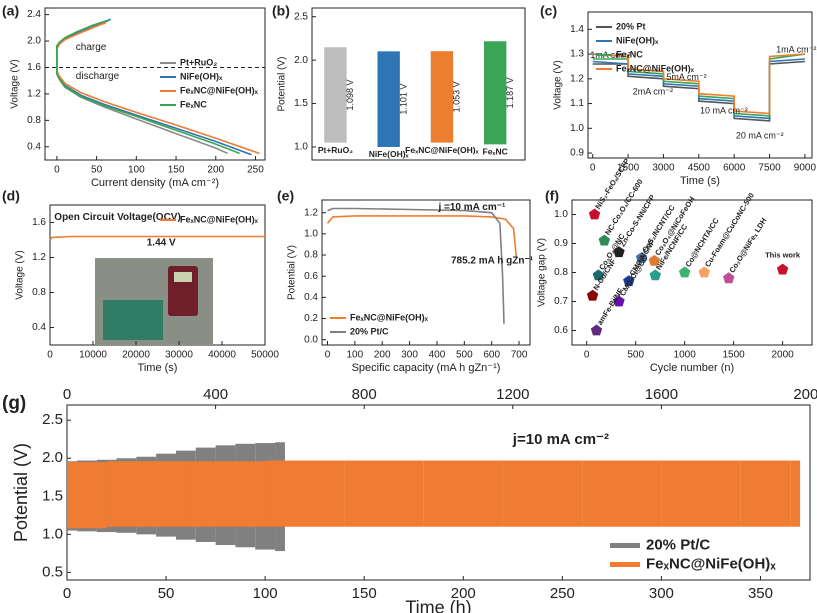 This screenshot has height=613, width=817. Describe the element at coordinates (14, 403) in the screenshot. I see `panel-label: (g)` at that location.